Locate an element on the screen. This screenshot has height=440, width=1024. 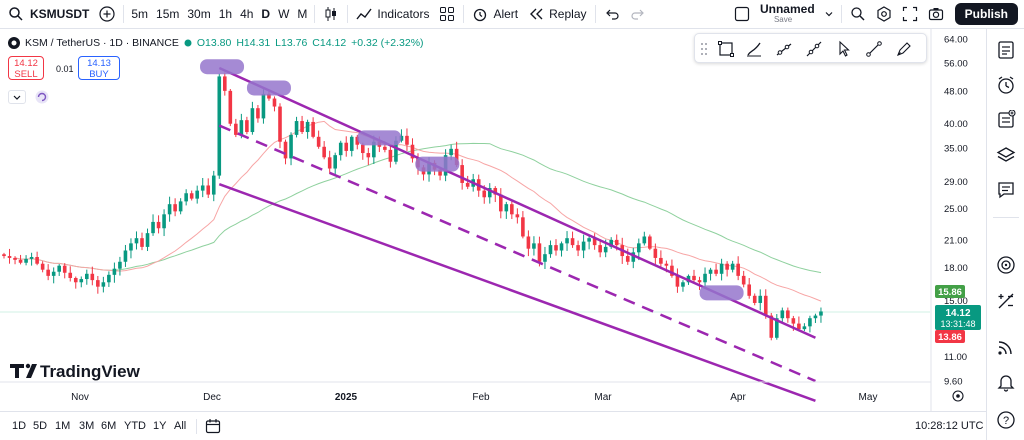
layers-icon is located at coordinates (1006, 155).